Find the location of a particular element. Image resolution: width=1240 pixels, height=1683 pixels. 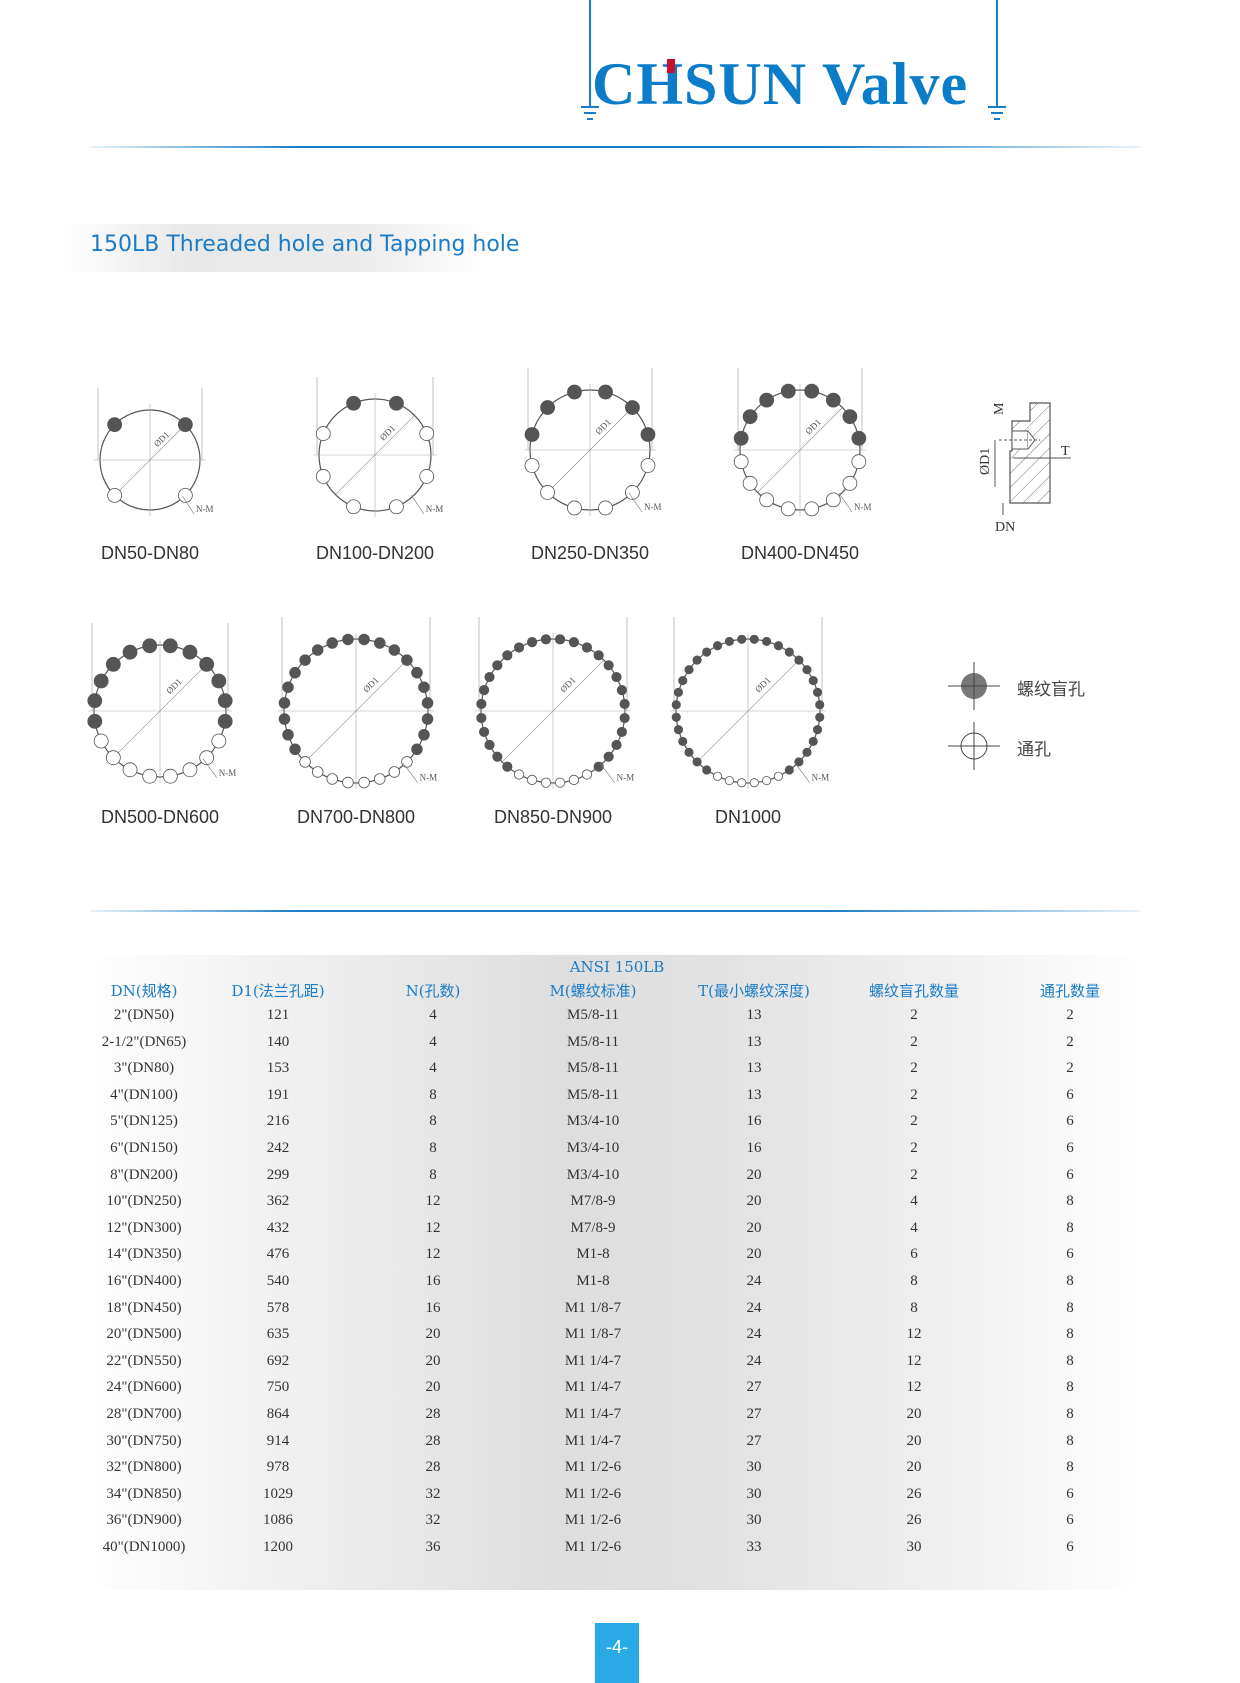

table-cell: 12 is located at coordinates (914, 1360).